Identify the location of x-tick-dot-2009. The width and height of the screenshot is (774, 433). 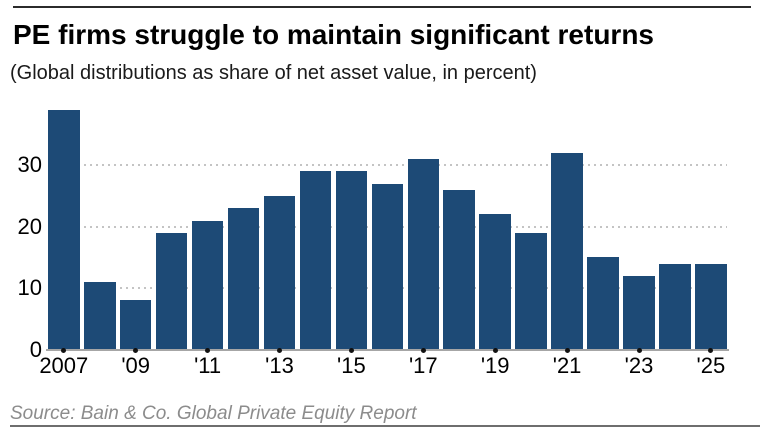
(136, 350).